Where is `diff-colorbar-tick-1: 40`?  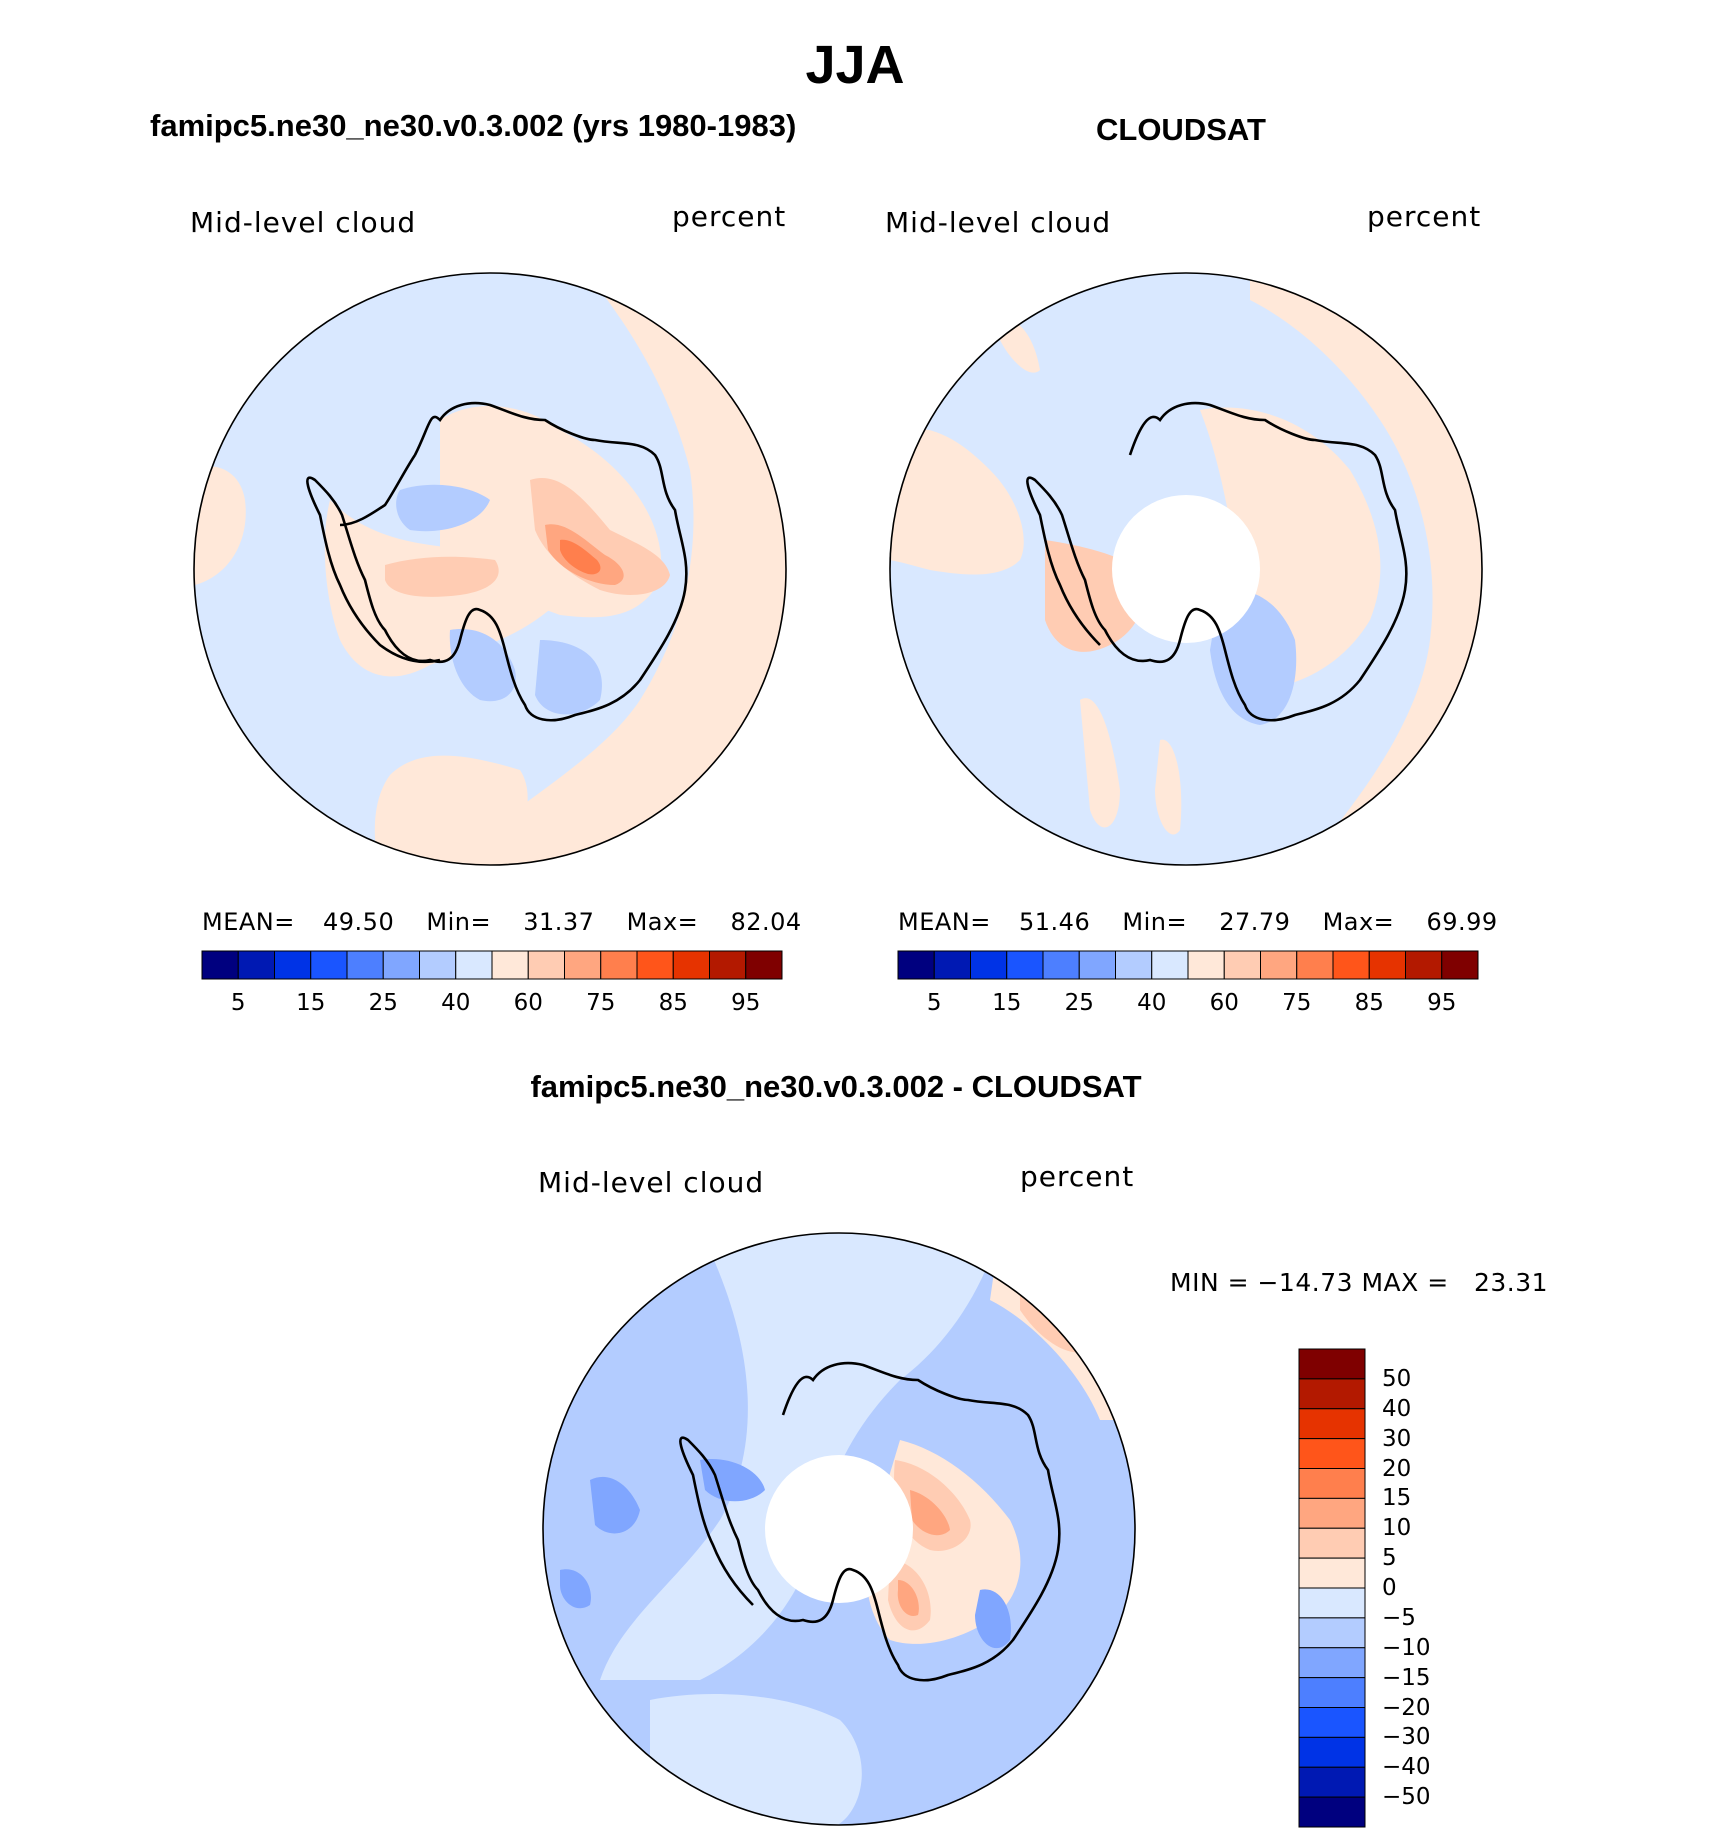
diff-colorbar-tick-1: 40 is located at coordinates (1397, 1408).